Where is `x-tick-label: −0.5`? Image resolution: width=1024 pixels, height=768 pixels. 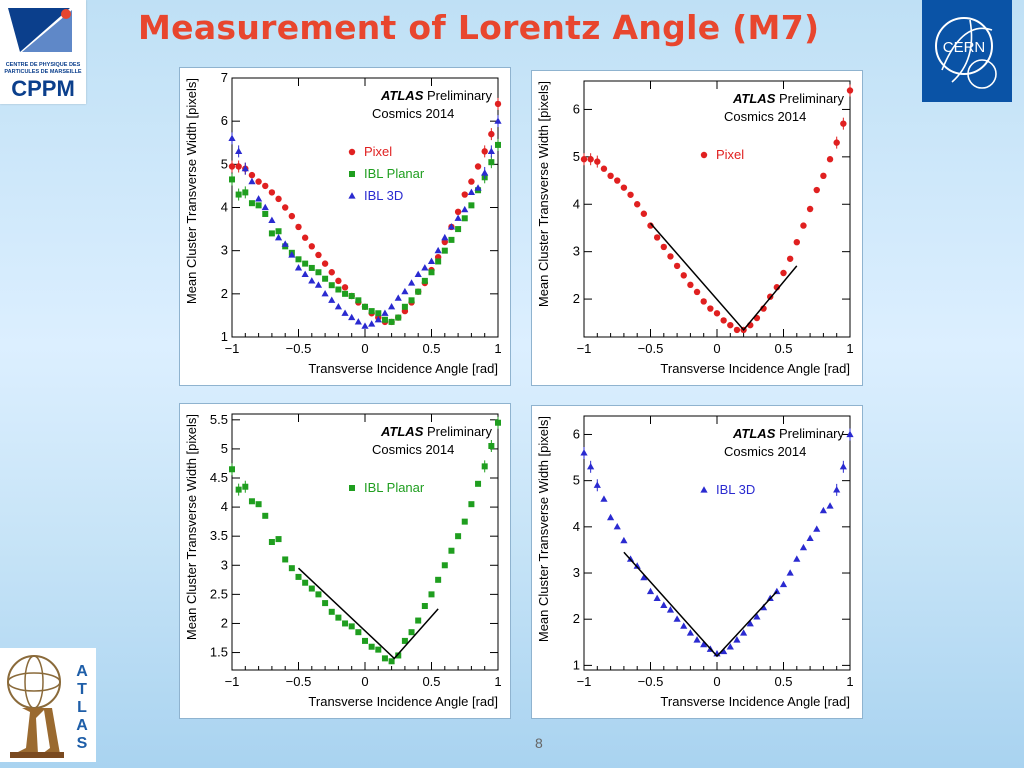 x-tick-label: −0.5 is located at coordinates (299, 681).